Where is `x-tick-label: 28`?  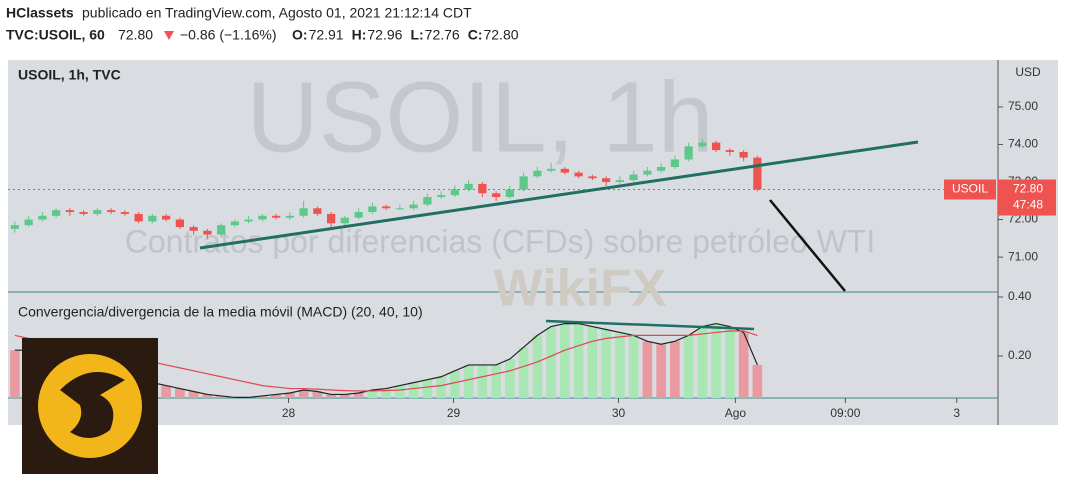
x-tick-label: 28 is located at coordinates (289, 413).